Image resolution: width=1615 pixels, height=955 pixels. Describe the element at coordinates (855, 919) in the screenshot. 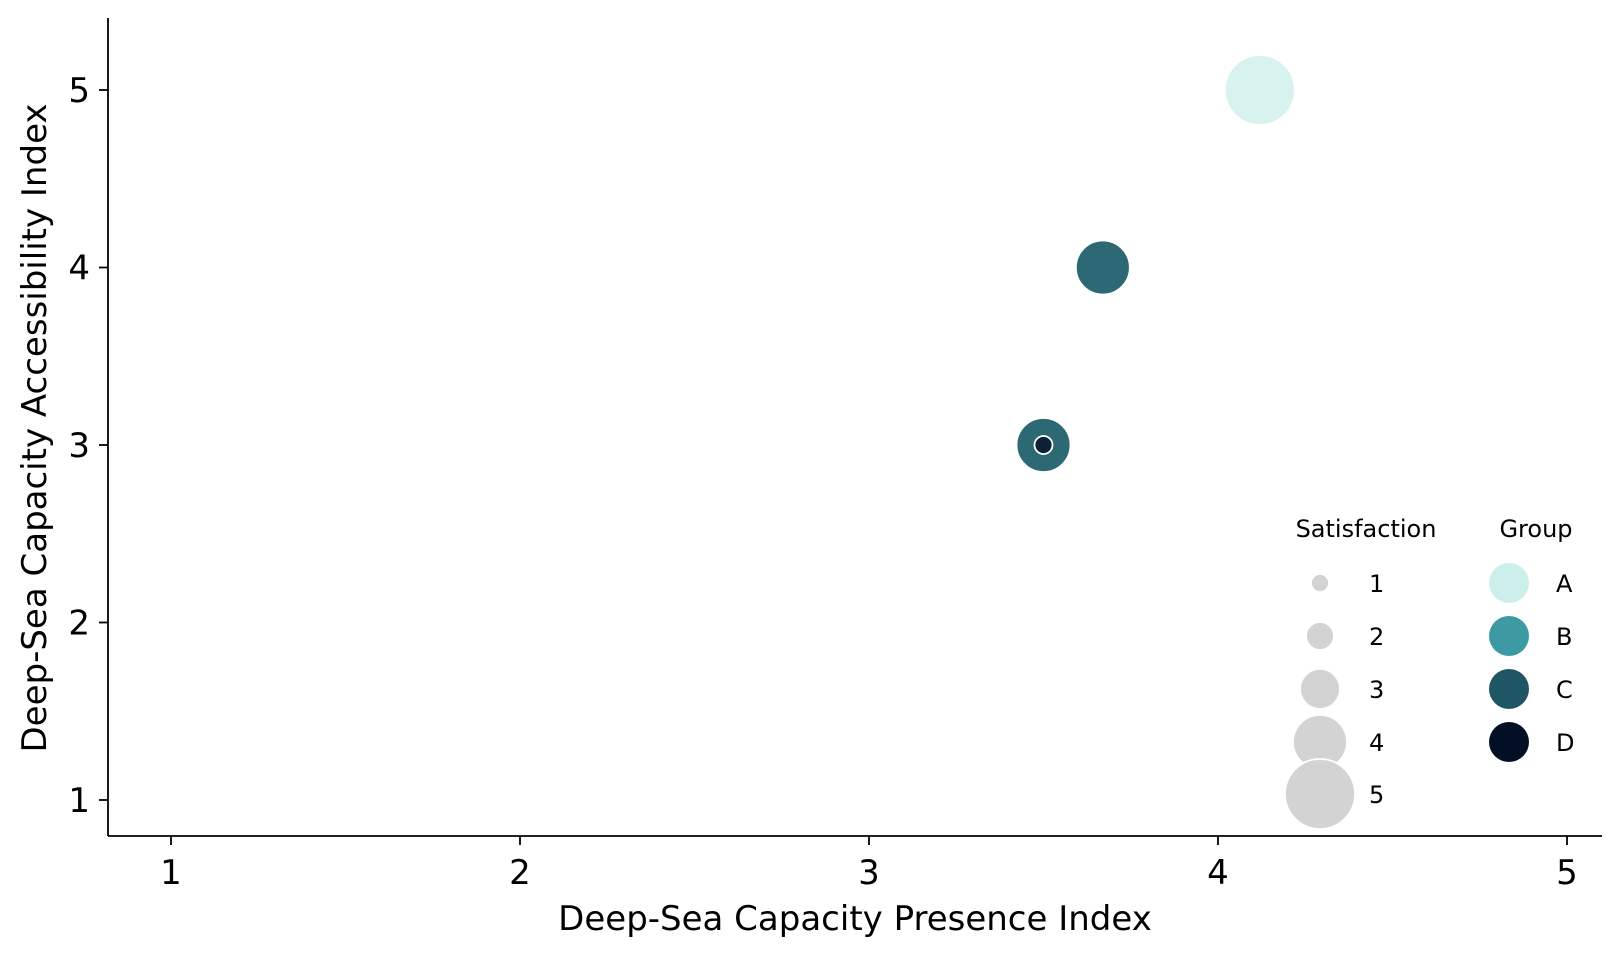

I see `x-axis-label: Deep-Sea Capacity Presence Index` at that location.